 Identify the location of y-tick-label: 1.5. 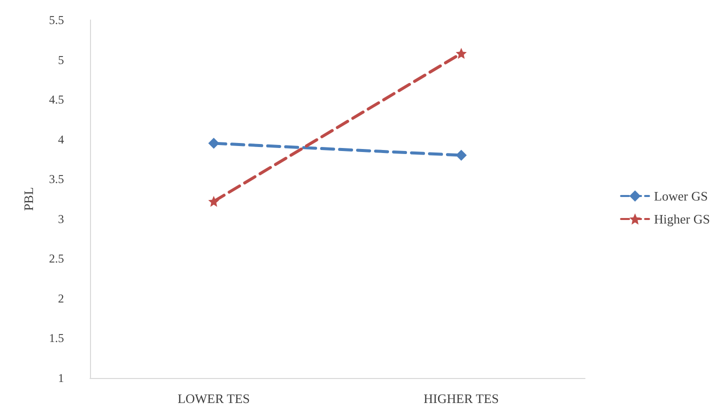
(56, 338).